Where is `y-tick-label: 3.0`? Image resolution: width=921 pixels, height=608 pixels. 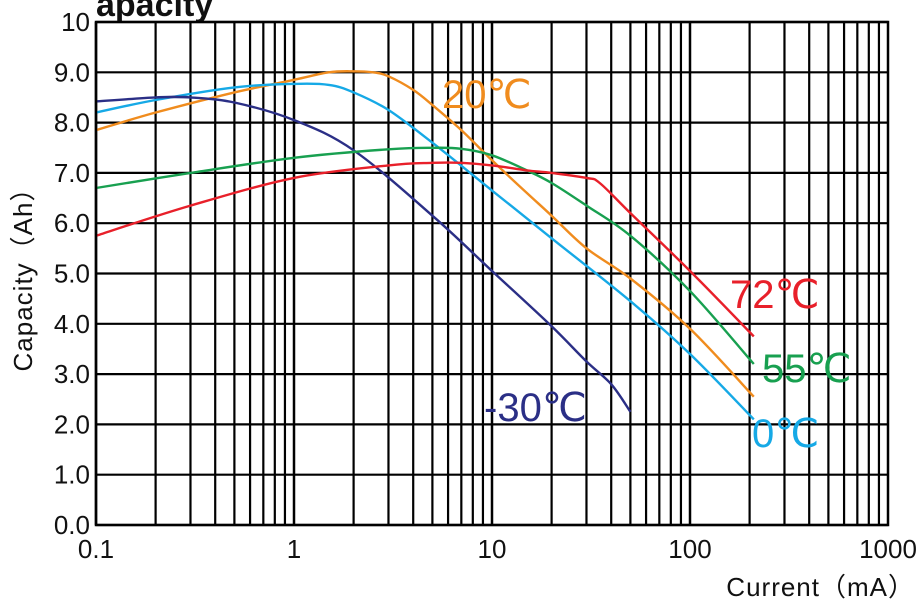 y-tick-label: 3.0 is located at coordinates (72, 374).